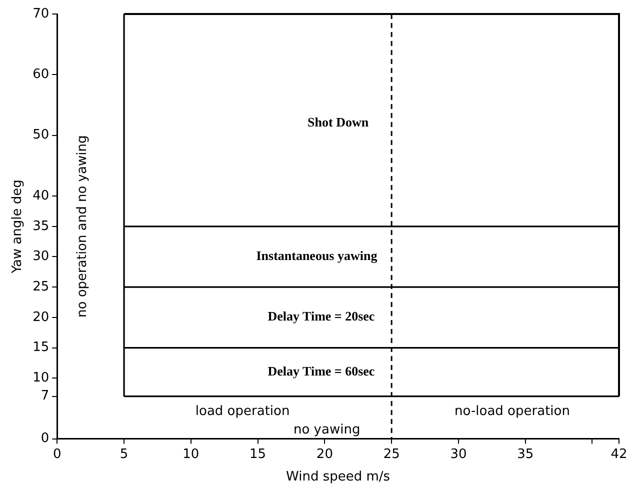 Image resolution: width=633 pixels, height=495 pixels. What do you see at coordinates (321, 370) in the screenshot?
I see `annotation: Delay Time = 60sec` at bounding box center [321, 370].